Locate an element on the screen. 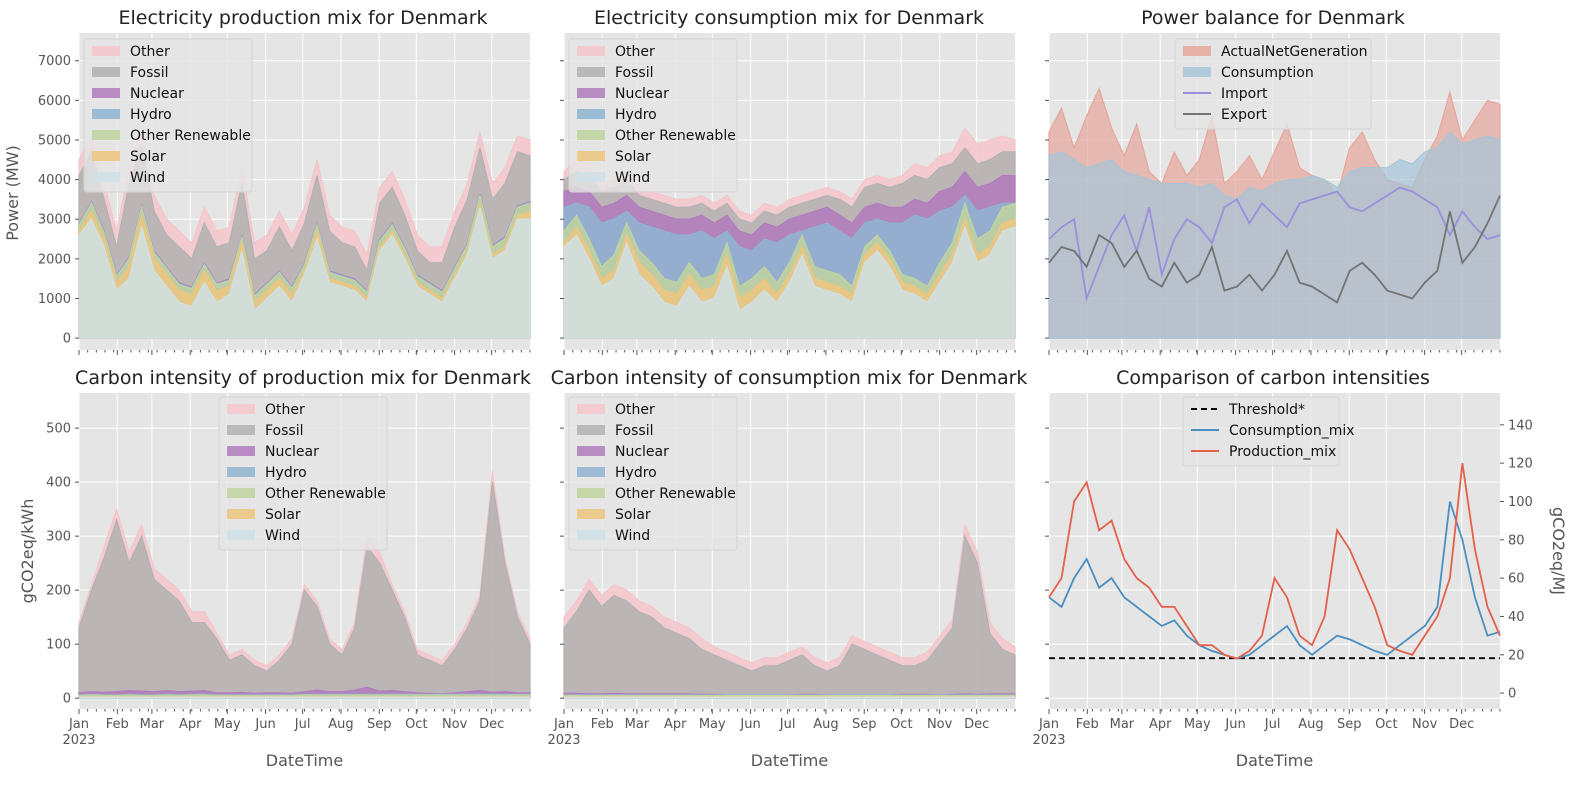  legend-label: Export is located at coordinates (1244, 115).